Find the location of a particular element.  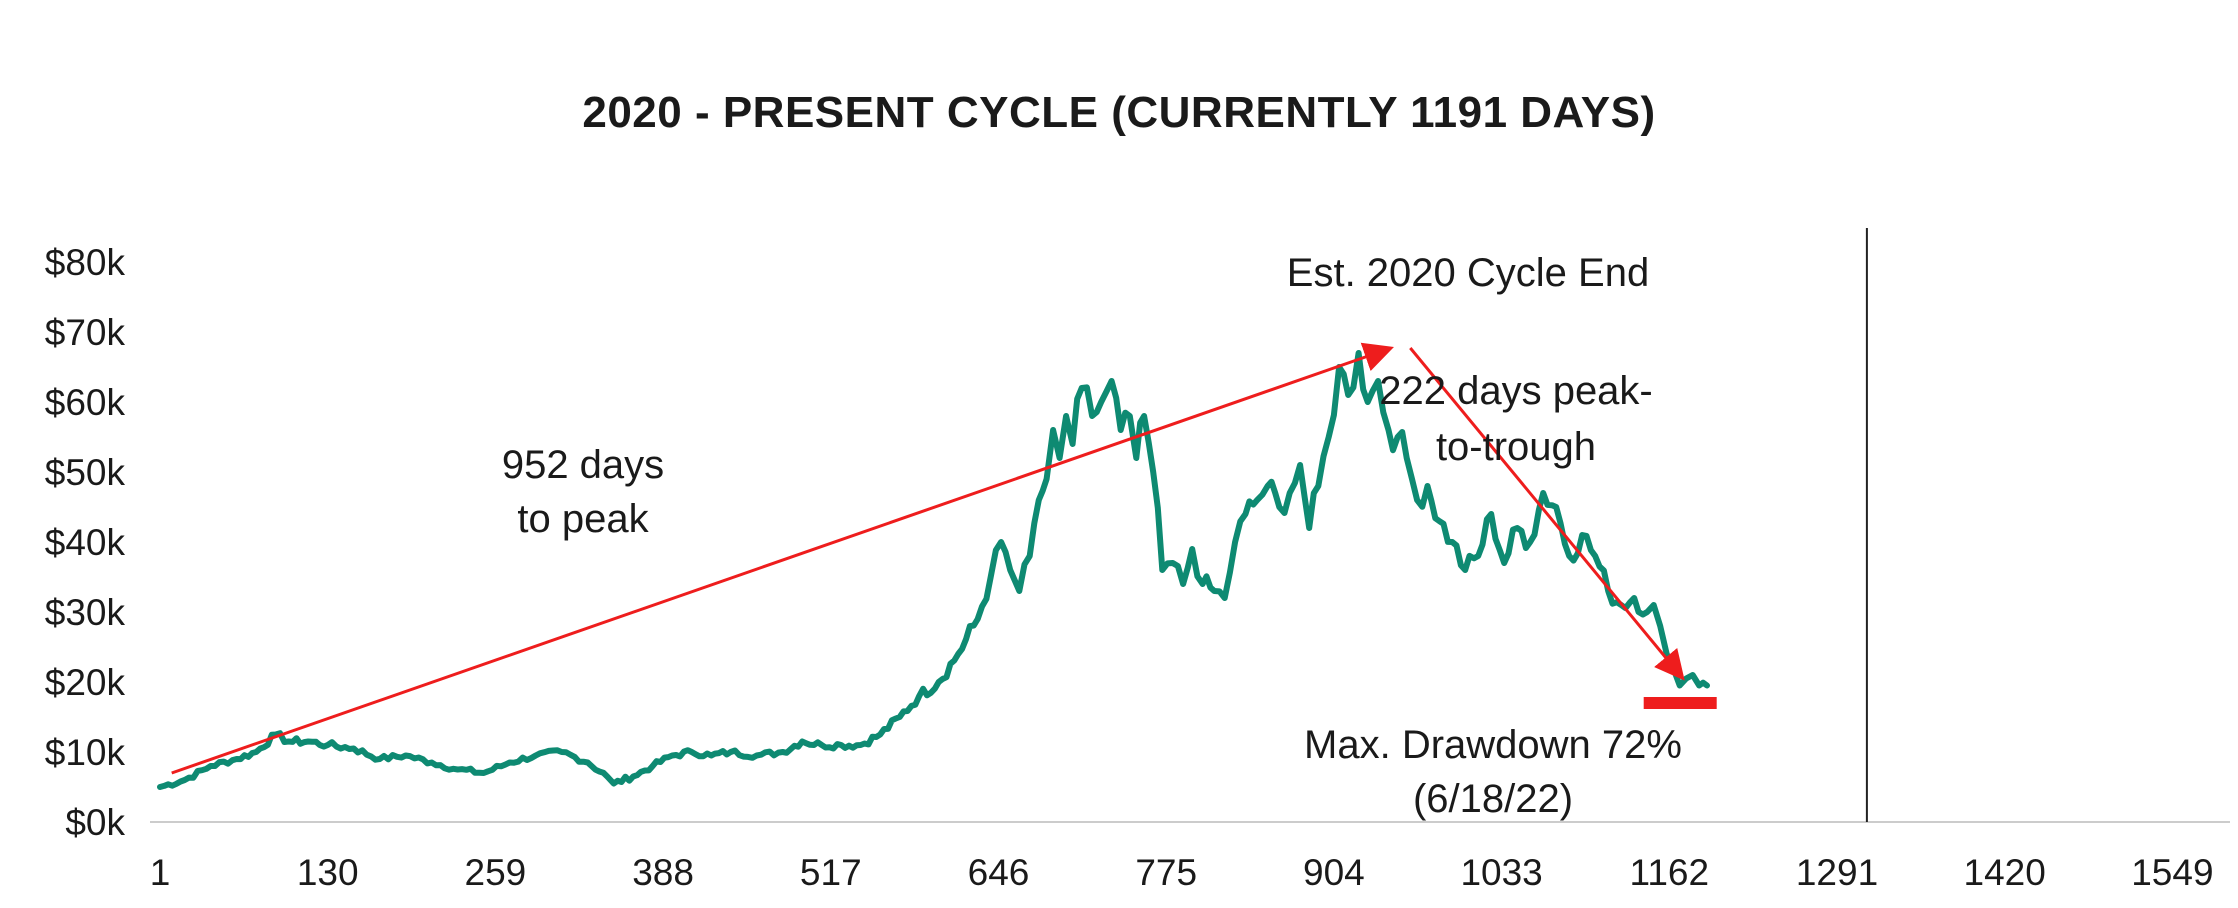

y-tick-label: $0k is located at coordinates (95, 822).